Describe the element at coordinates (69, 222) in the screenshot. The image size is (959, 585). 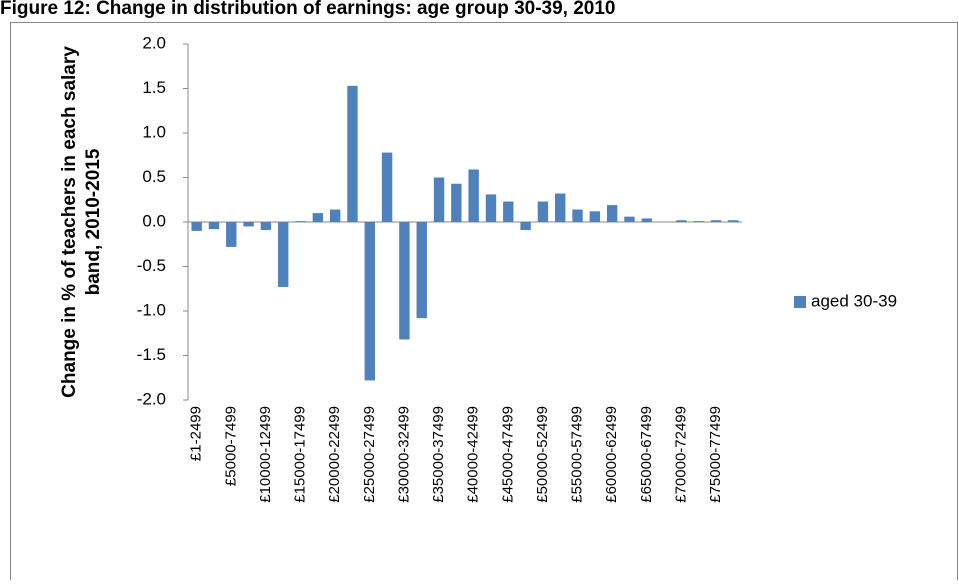
I see `y-axis-title: Change in % of teachers in each salary` at that location.